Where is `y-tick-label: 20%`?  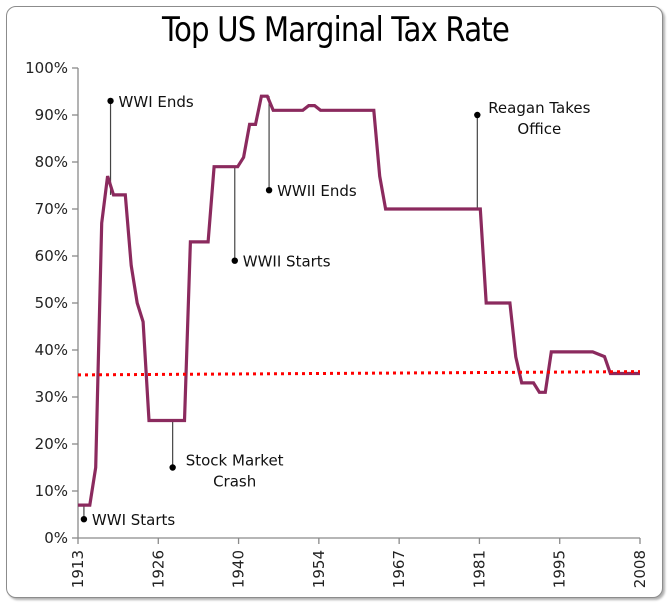
y-tick-label: 20% is located at coordinates (51, 444).